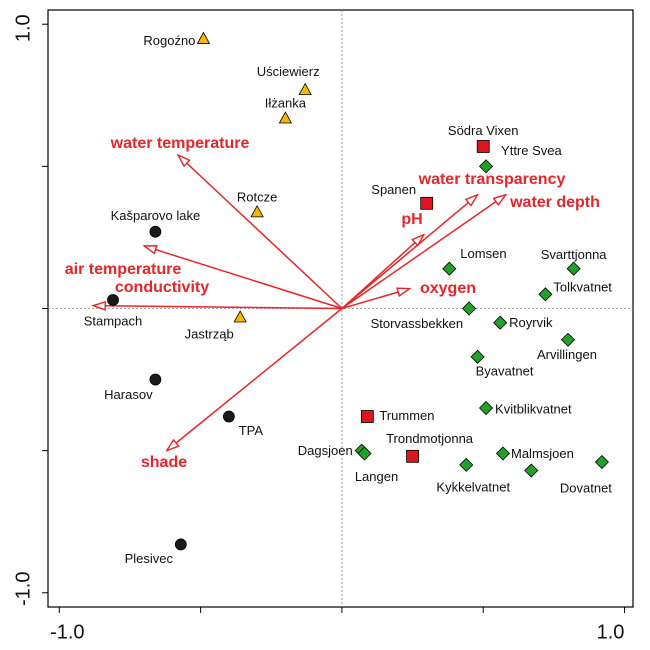 The height and width of the screenshot is (650, 650). I want to click on vector-label: pH, so click(411, 219).